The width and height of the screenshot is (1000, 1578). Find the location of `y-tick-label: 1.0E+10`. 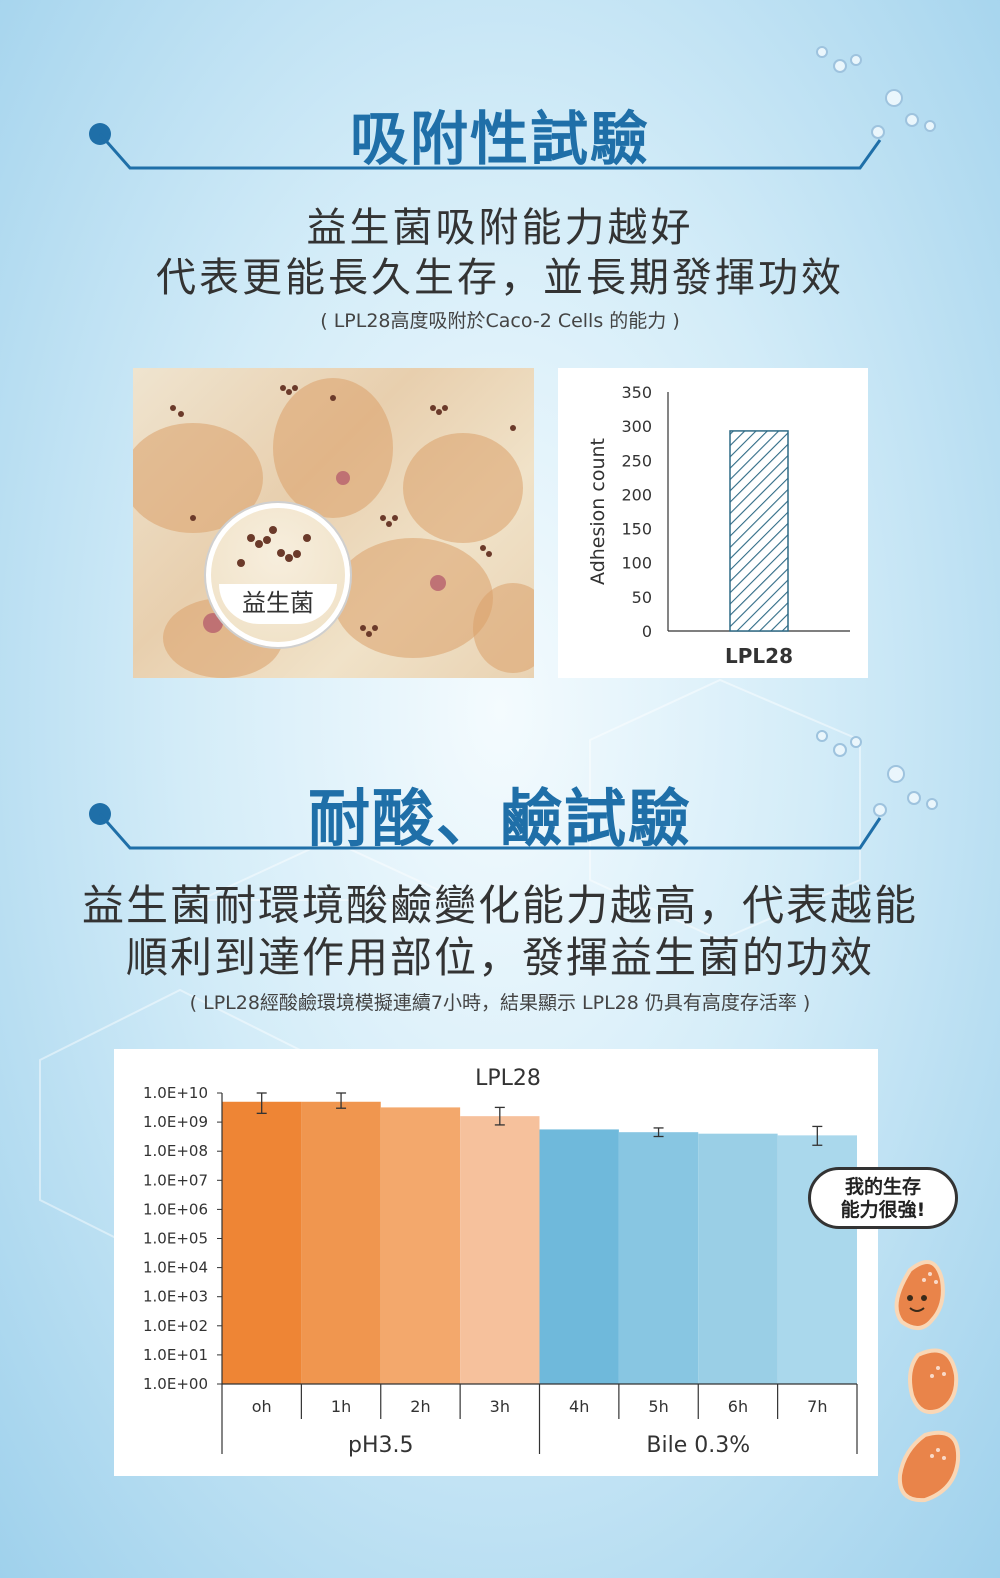

y-tick-label: 1.0E+10 is located at coordinates (175, 1093).